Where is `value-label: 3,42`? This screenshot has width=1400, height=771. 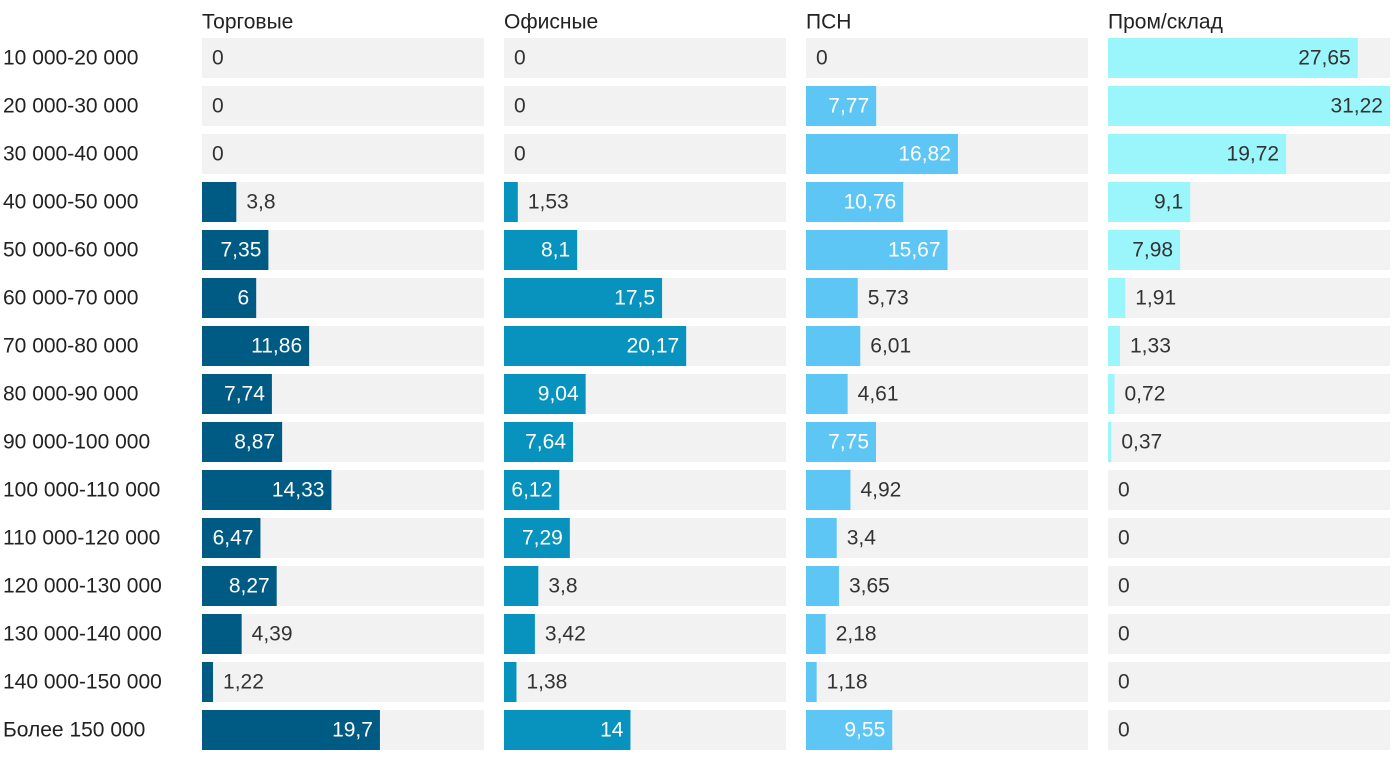
value-label: 3,42 is located at coordinates (565, 634).